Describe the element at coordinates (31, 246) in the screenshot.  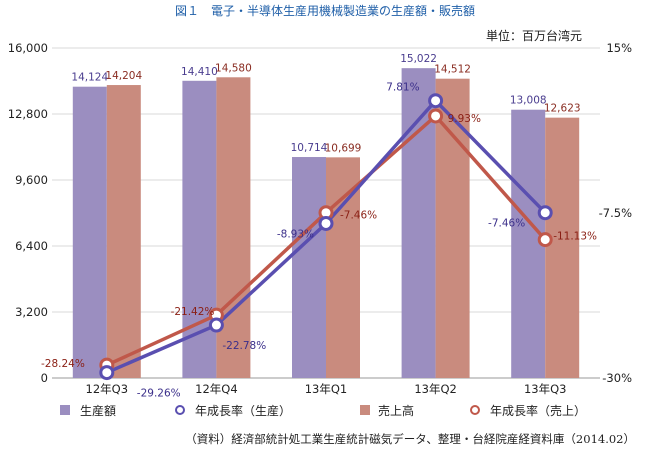
I see `left-tick-label: 6,400` at that location.